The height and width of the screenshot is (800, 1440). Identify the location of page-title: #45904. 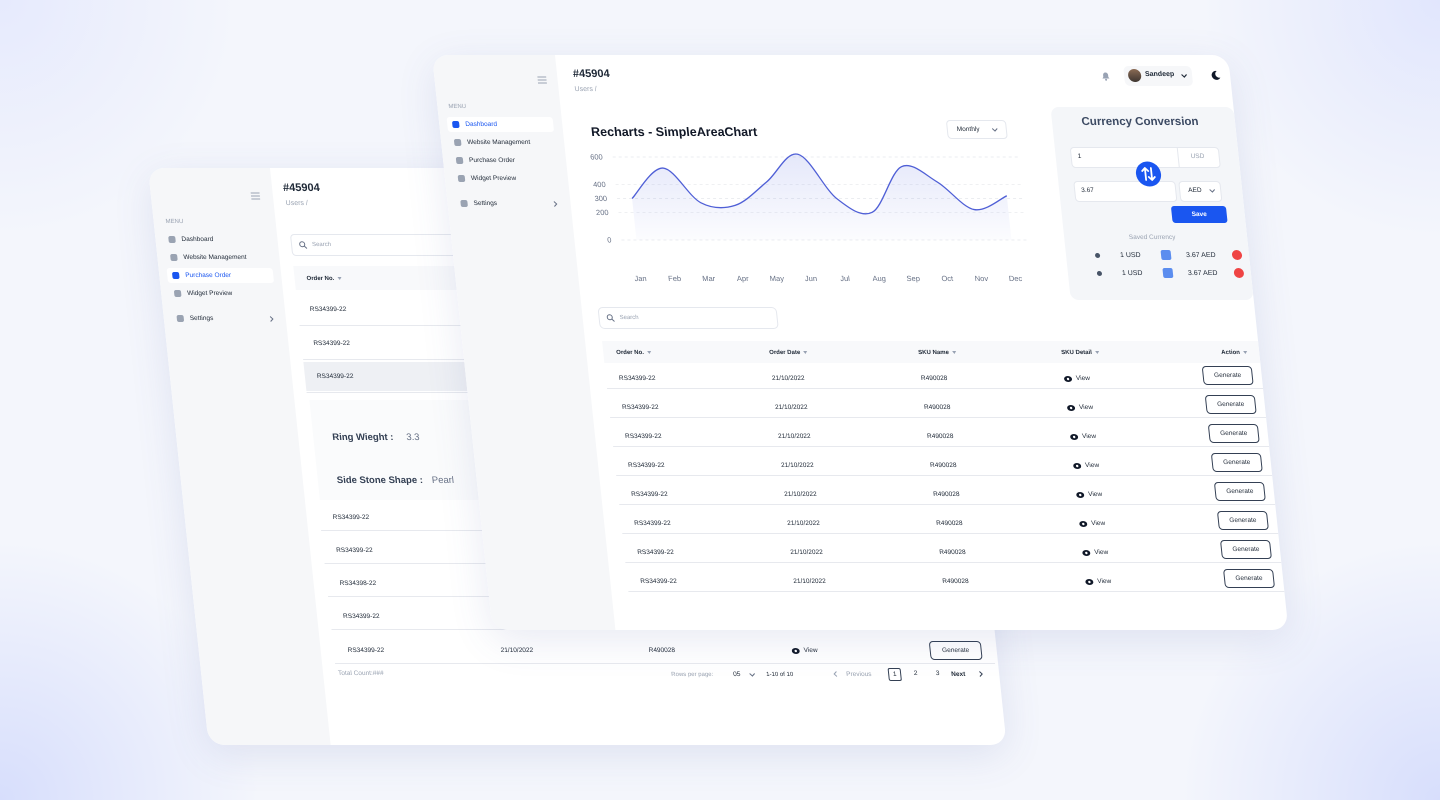
(301, 188).